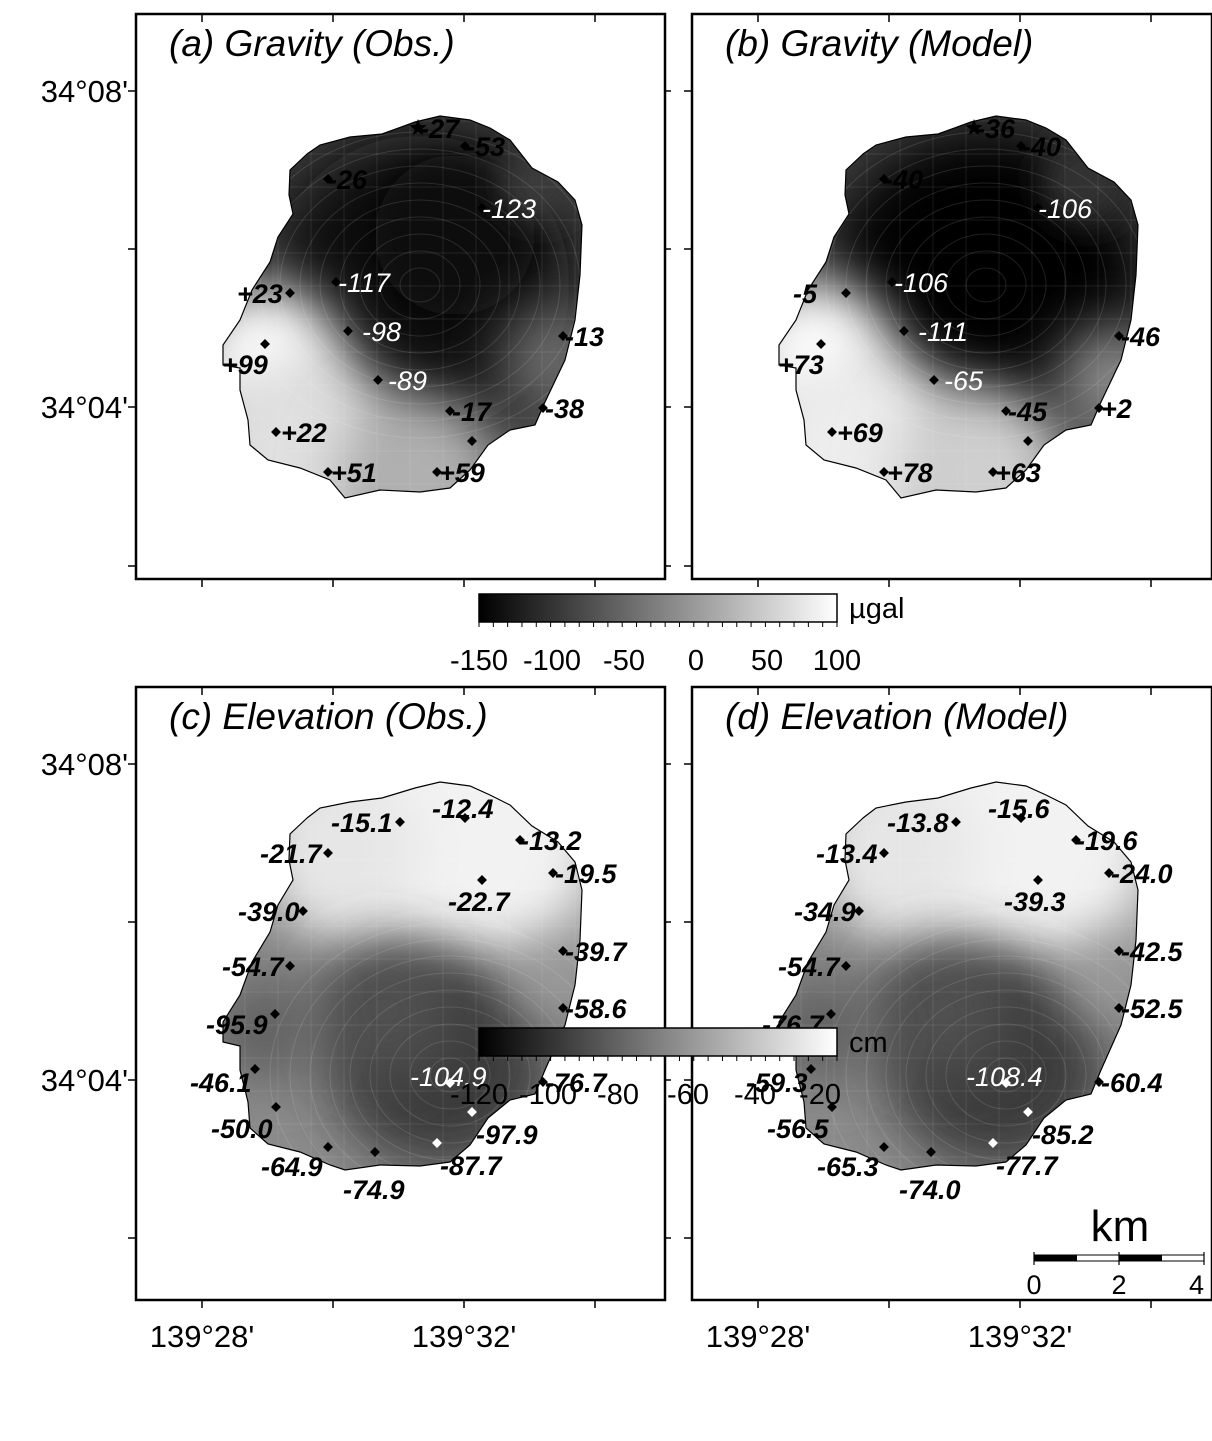 This screenshot has width=1212, height=1441. I want to click on station-value-label: -74.0, so click(930, 1190).